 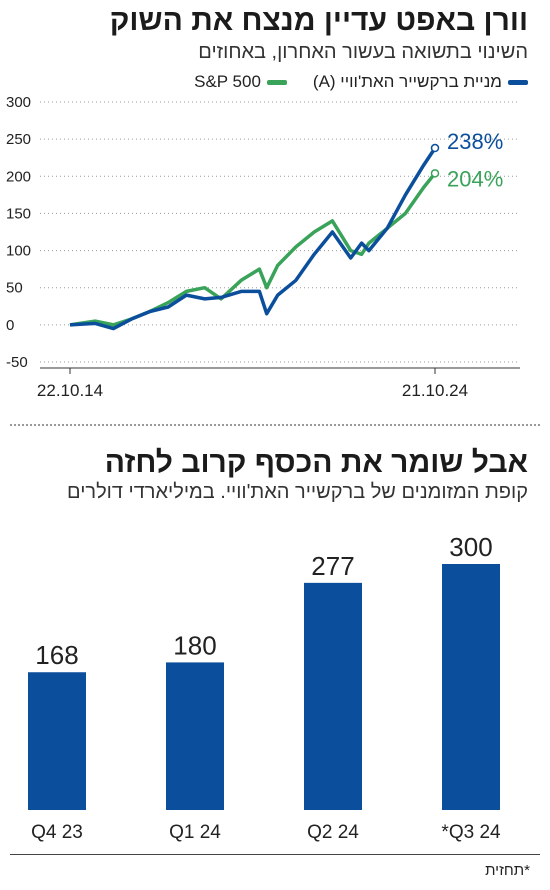 What do you see at coordinates (475, 178) in the screenshot?
I see `end-label-sp500: 204%` at bounding box center [475, 178].